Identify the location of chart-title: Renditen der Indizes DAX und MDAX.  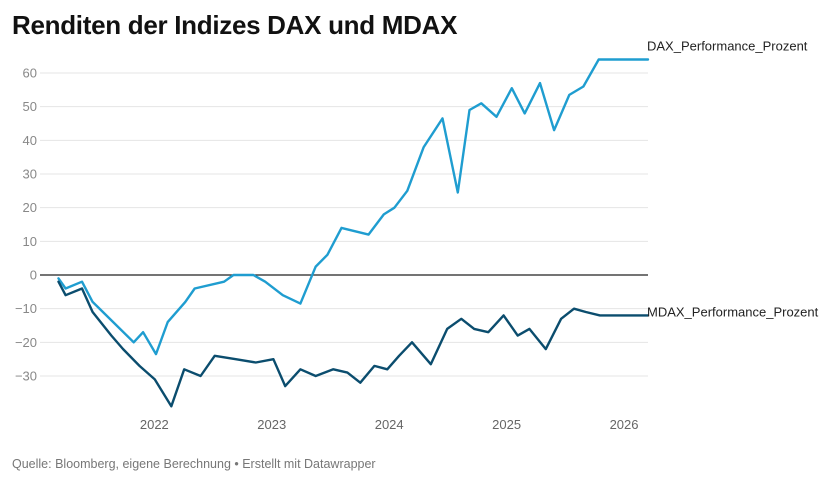
(235, 25).